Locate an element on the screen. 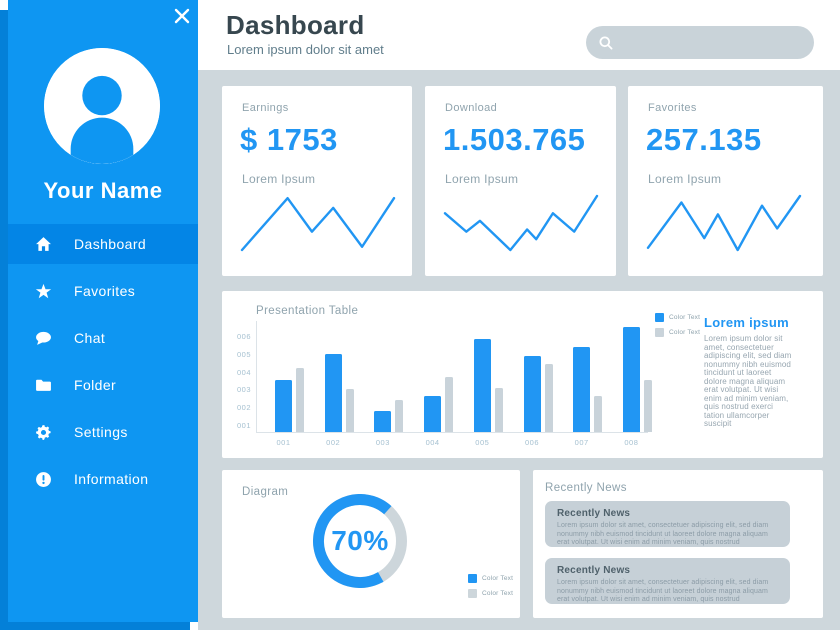 This screenshot has width=840, height=630. sidebar-item-favorites: Favorites is located at coordinates (103, 291).